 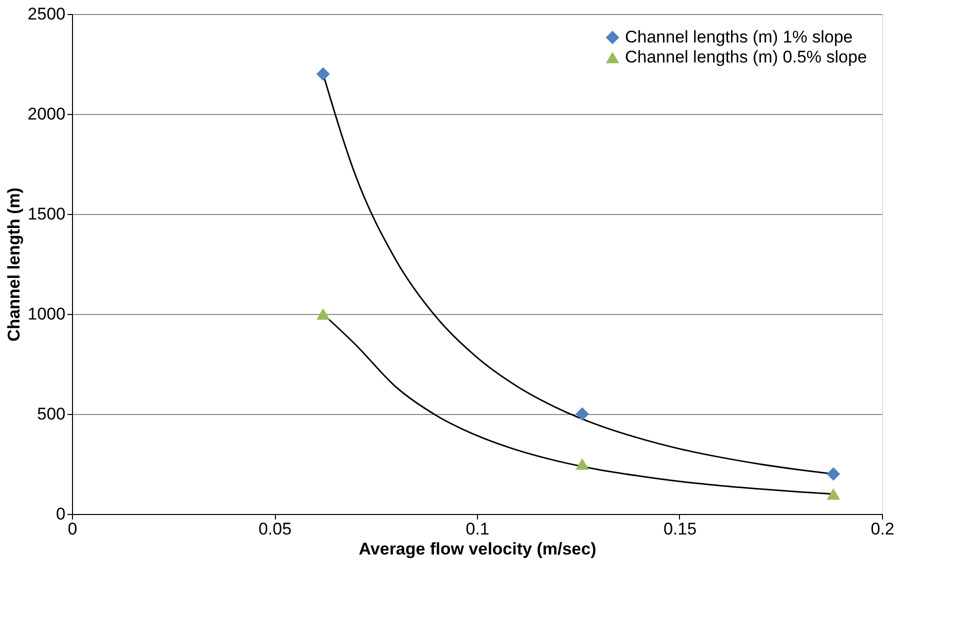 I want to click on x-tick-label: 0.1, so click(x=478, y=529).